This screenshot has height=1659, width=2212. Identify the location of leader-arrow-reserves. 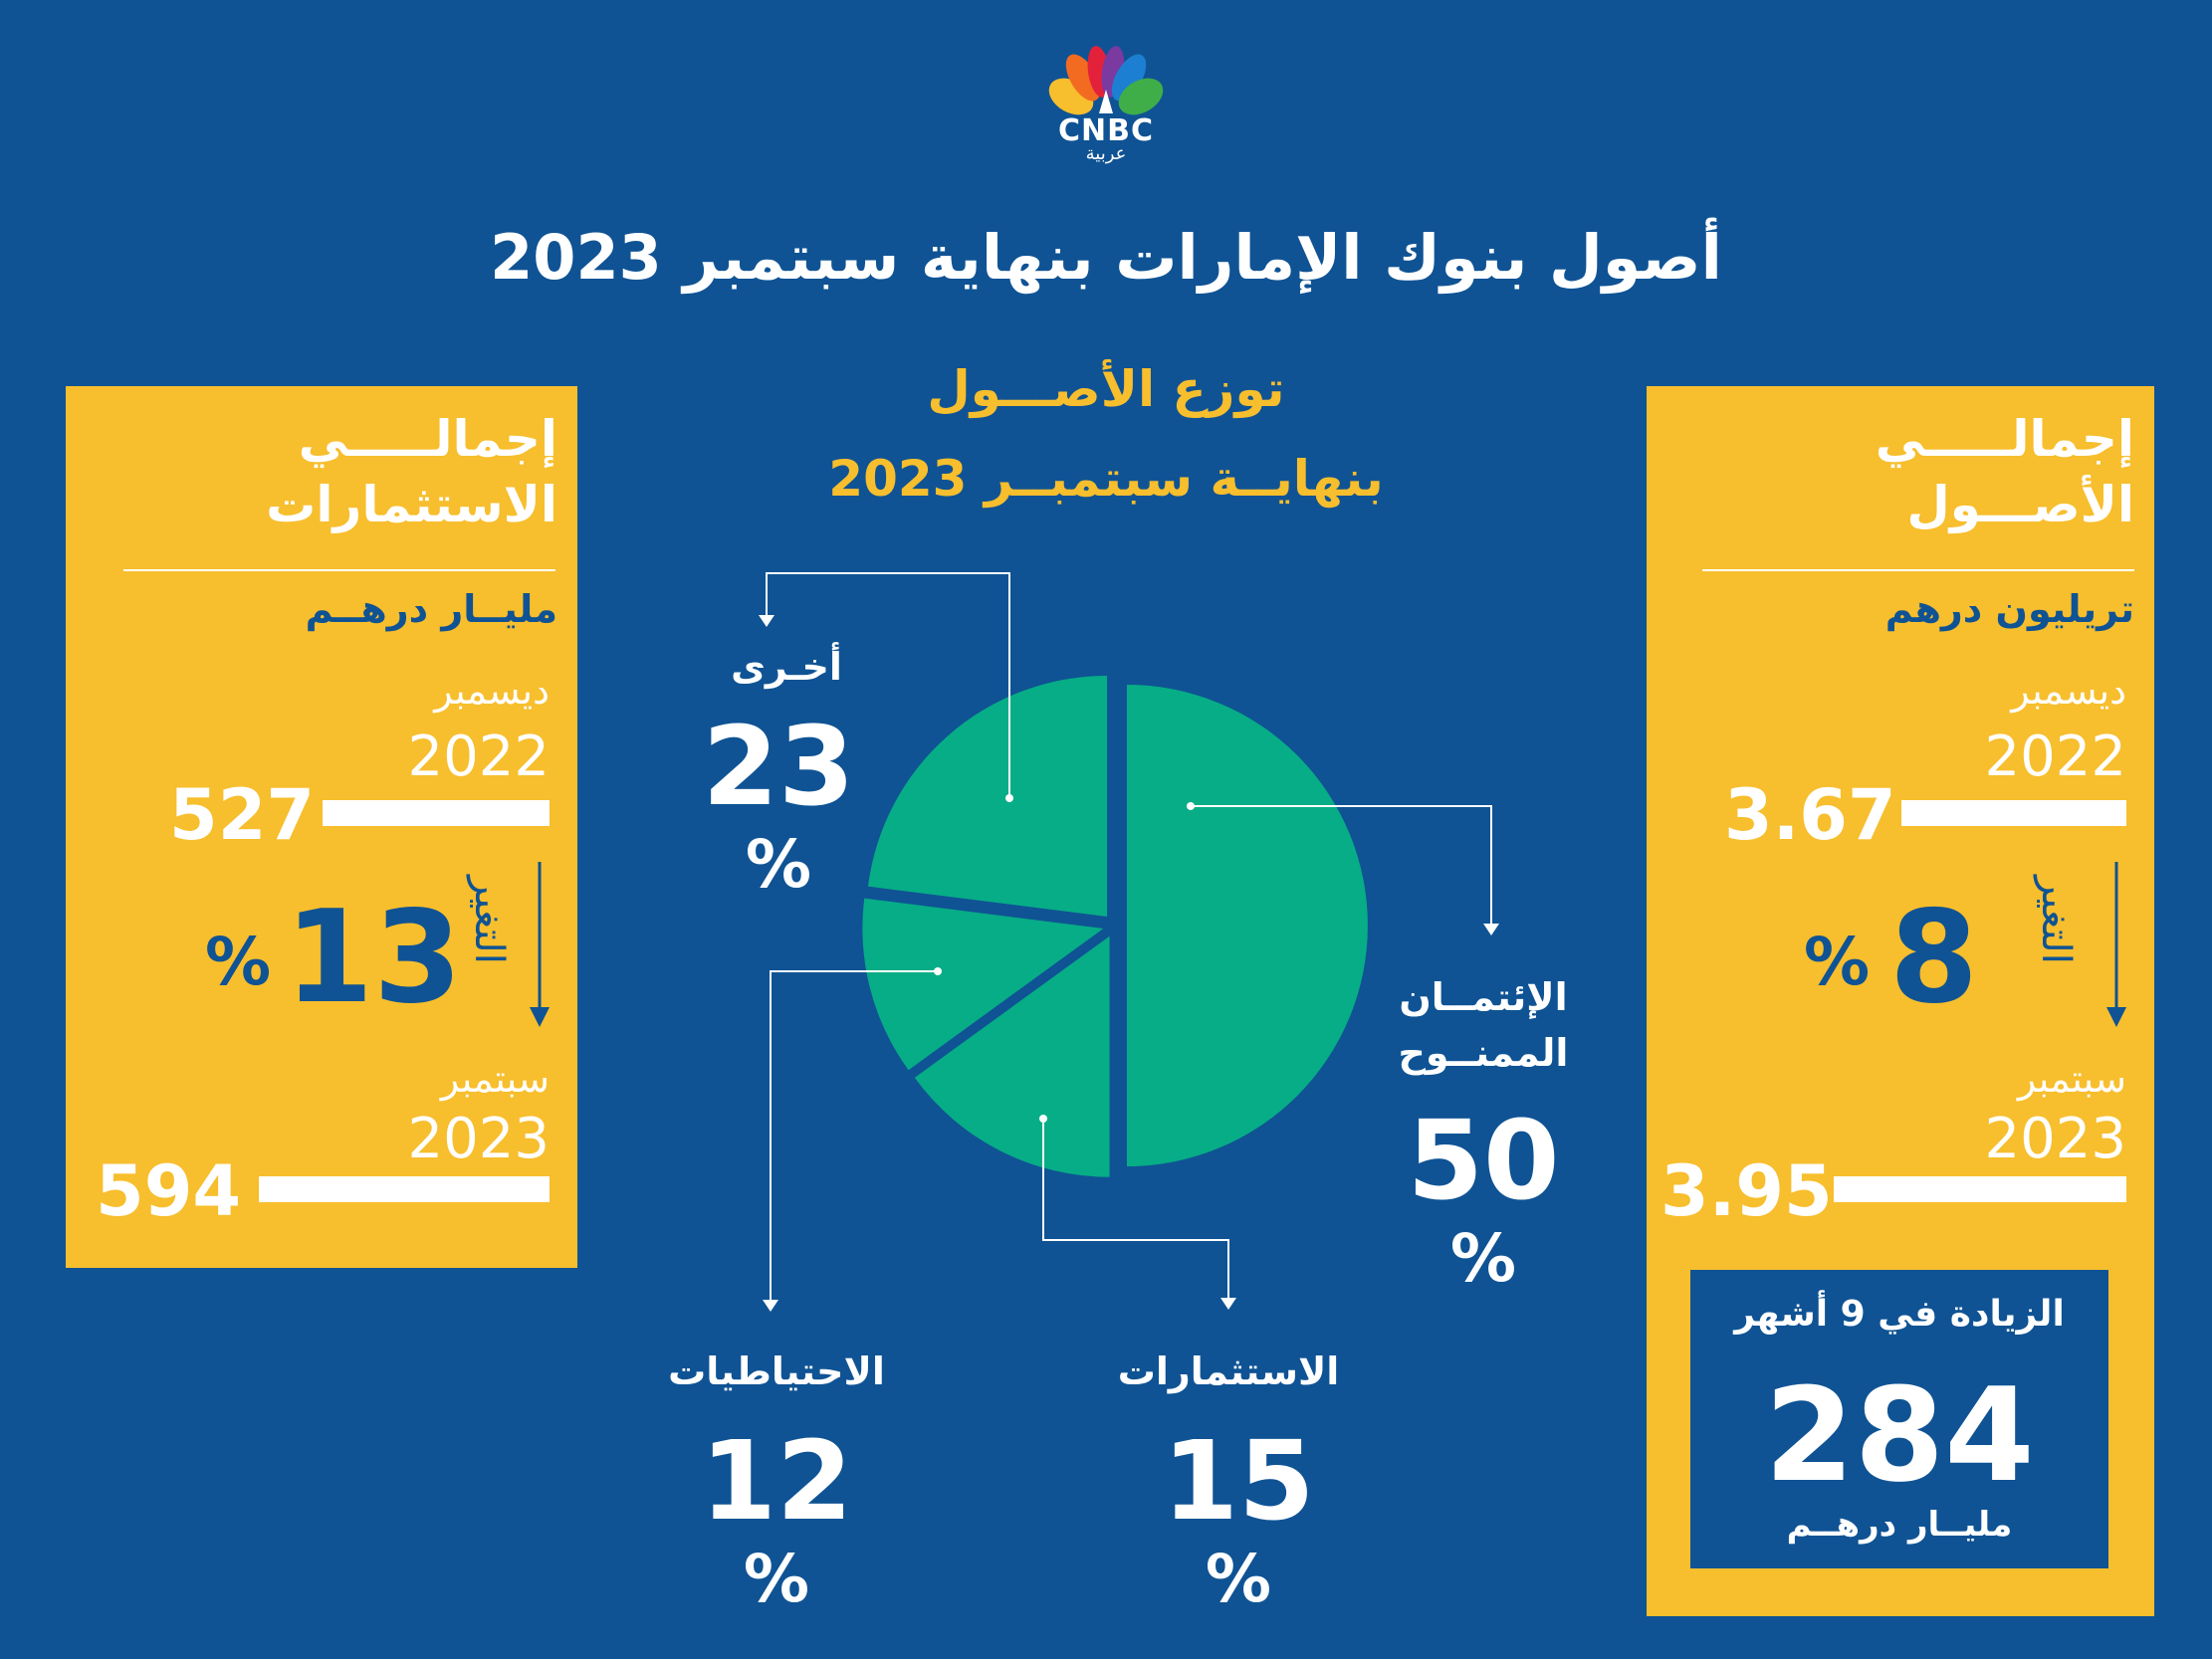
(770, 1306).